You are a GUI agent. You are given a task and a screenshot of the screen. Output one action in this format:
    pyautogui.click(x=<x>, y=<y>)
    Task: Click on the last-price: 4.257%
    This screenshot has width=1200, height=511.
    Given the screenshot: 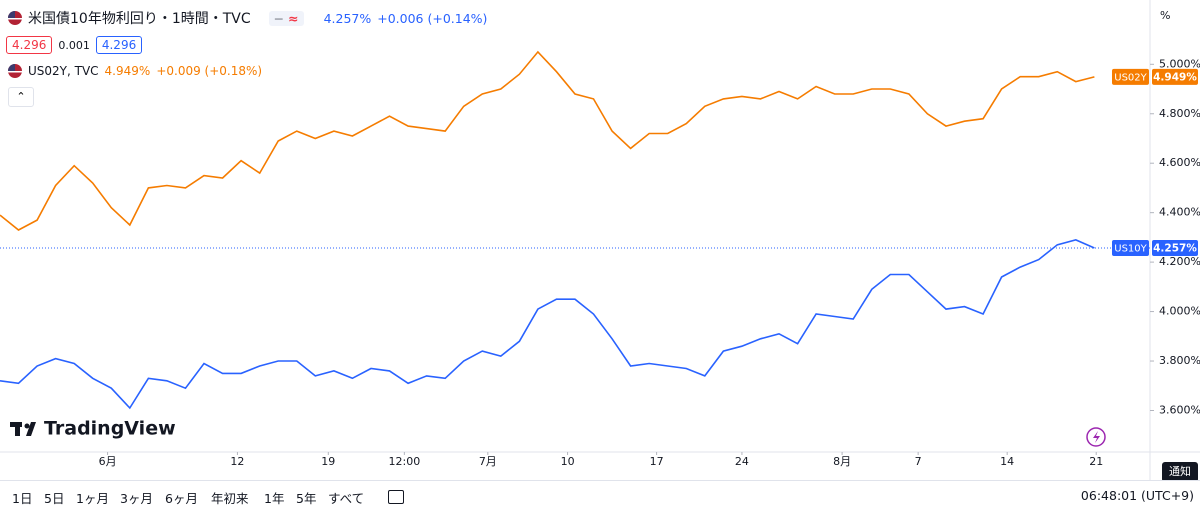 What is the action you would take?
    pyautogui.click(x=347, y=18)
    